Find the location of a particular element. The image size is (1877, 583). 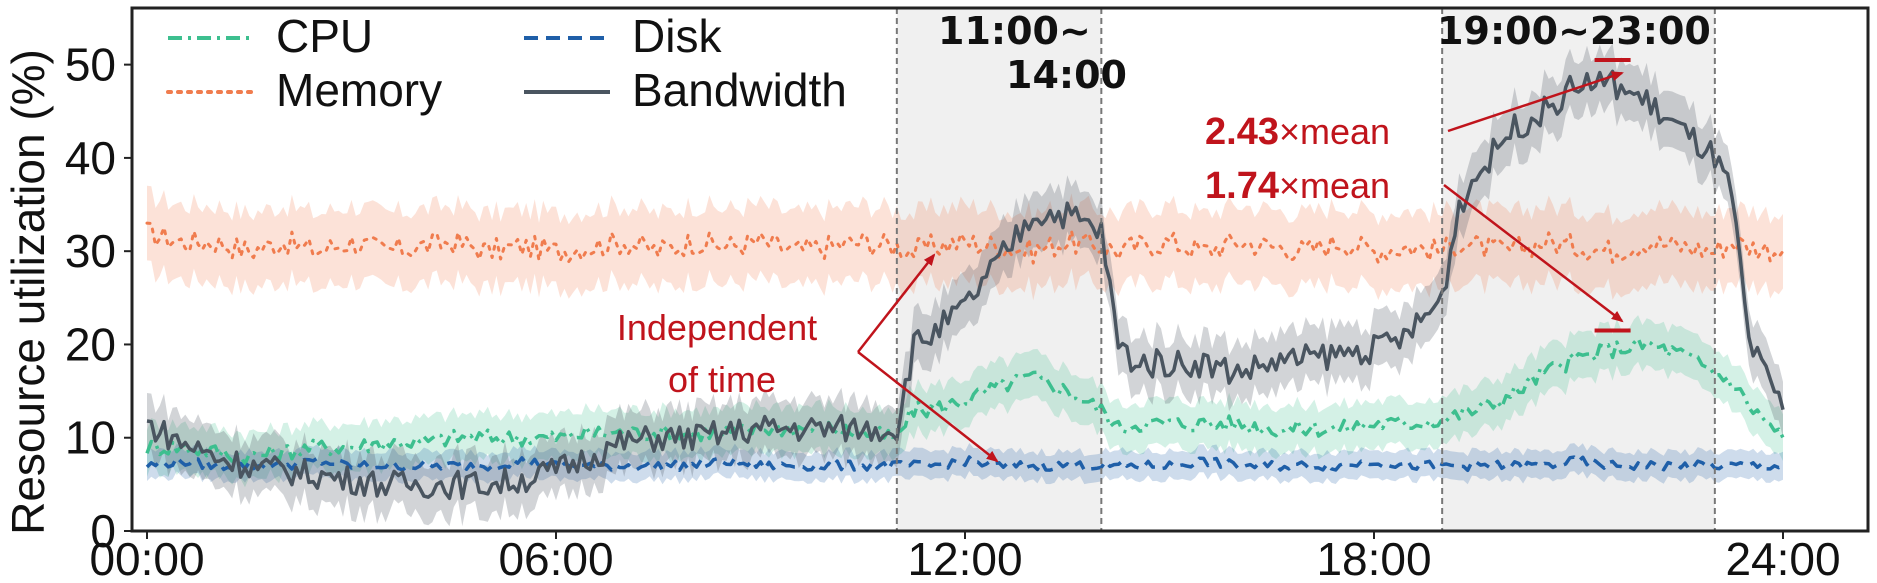

annotation-arrow-cpu-peak is located at coordinates (1533, 253).